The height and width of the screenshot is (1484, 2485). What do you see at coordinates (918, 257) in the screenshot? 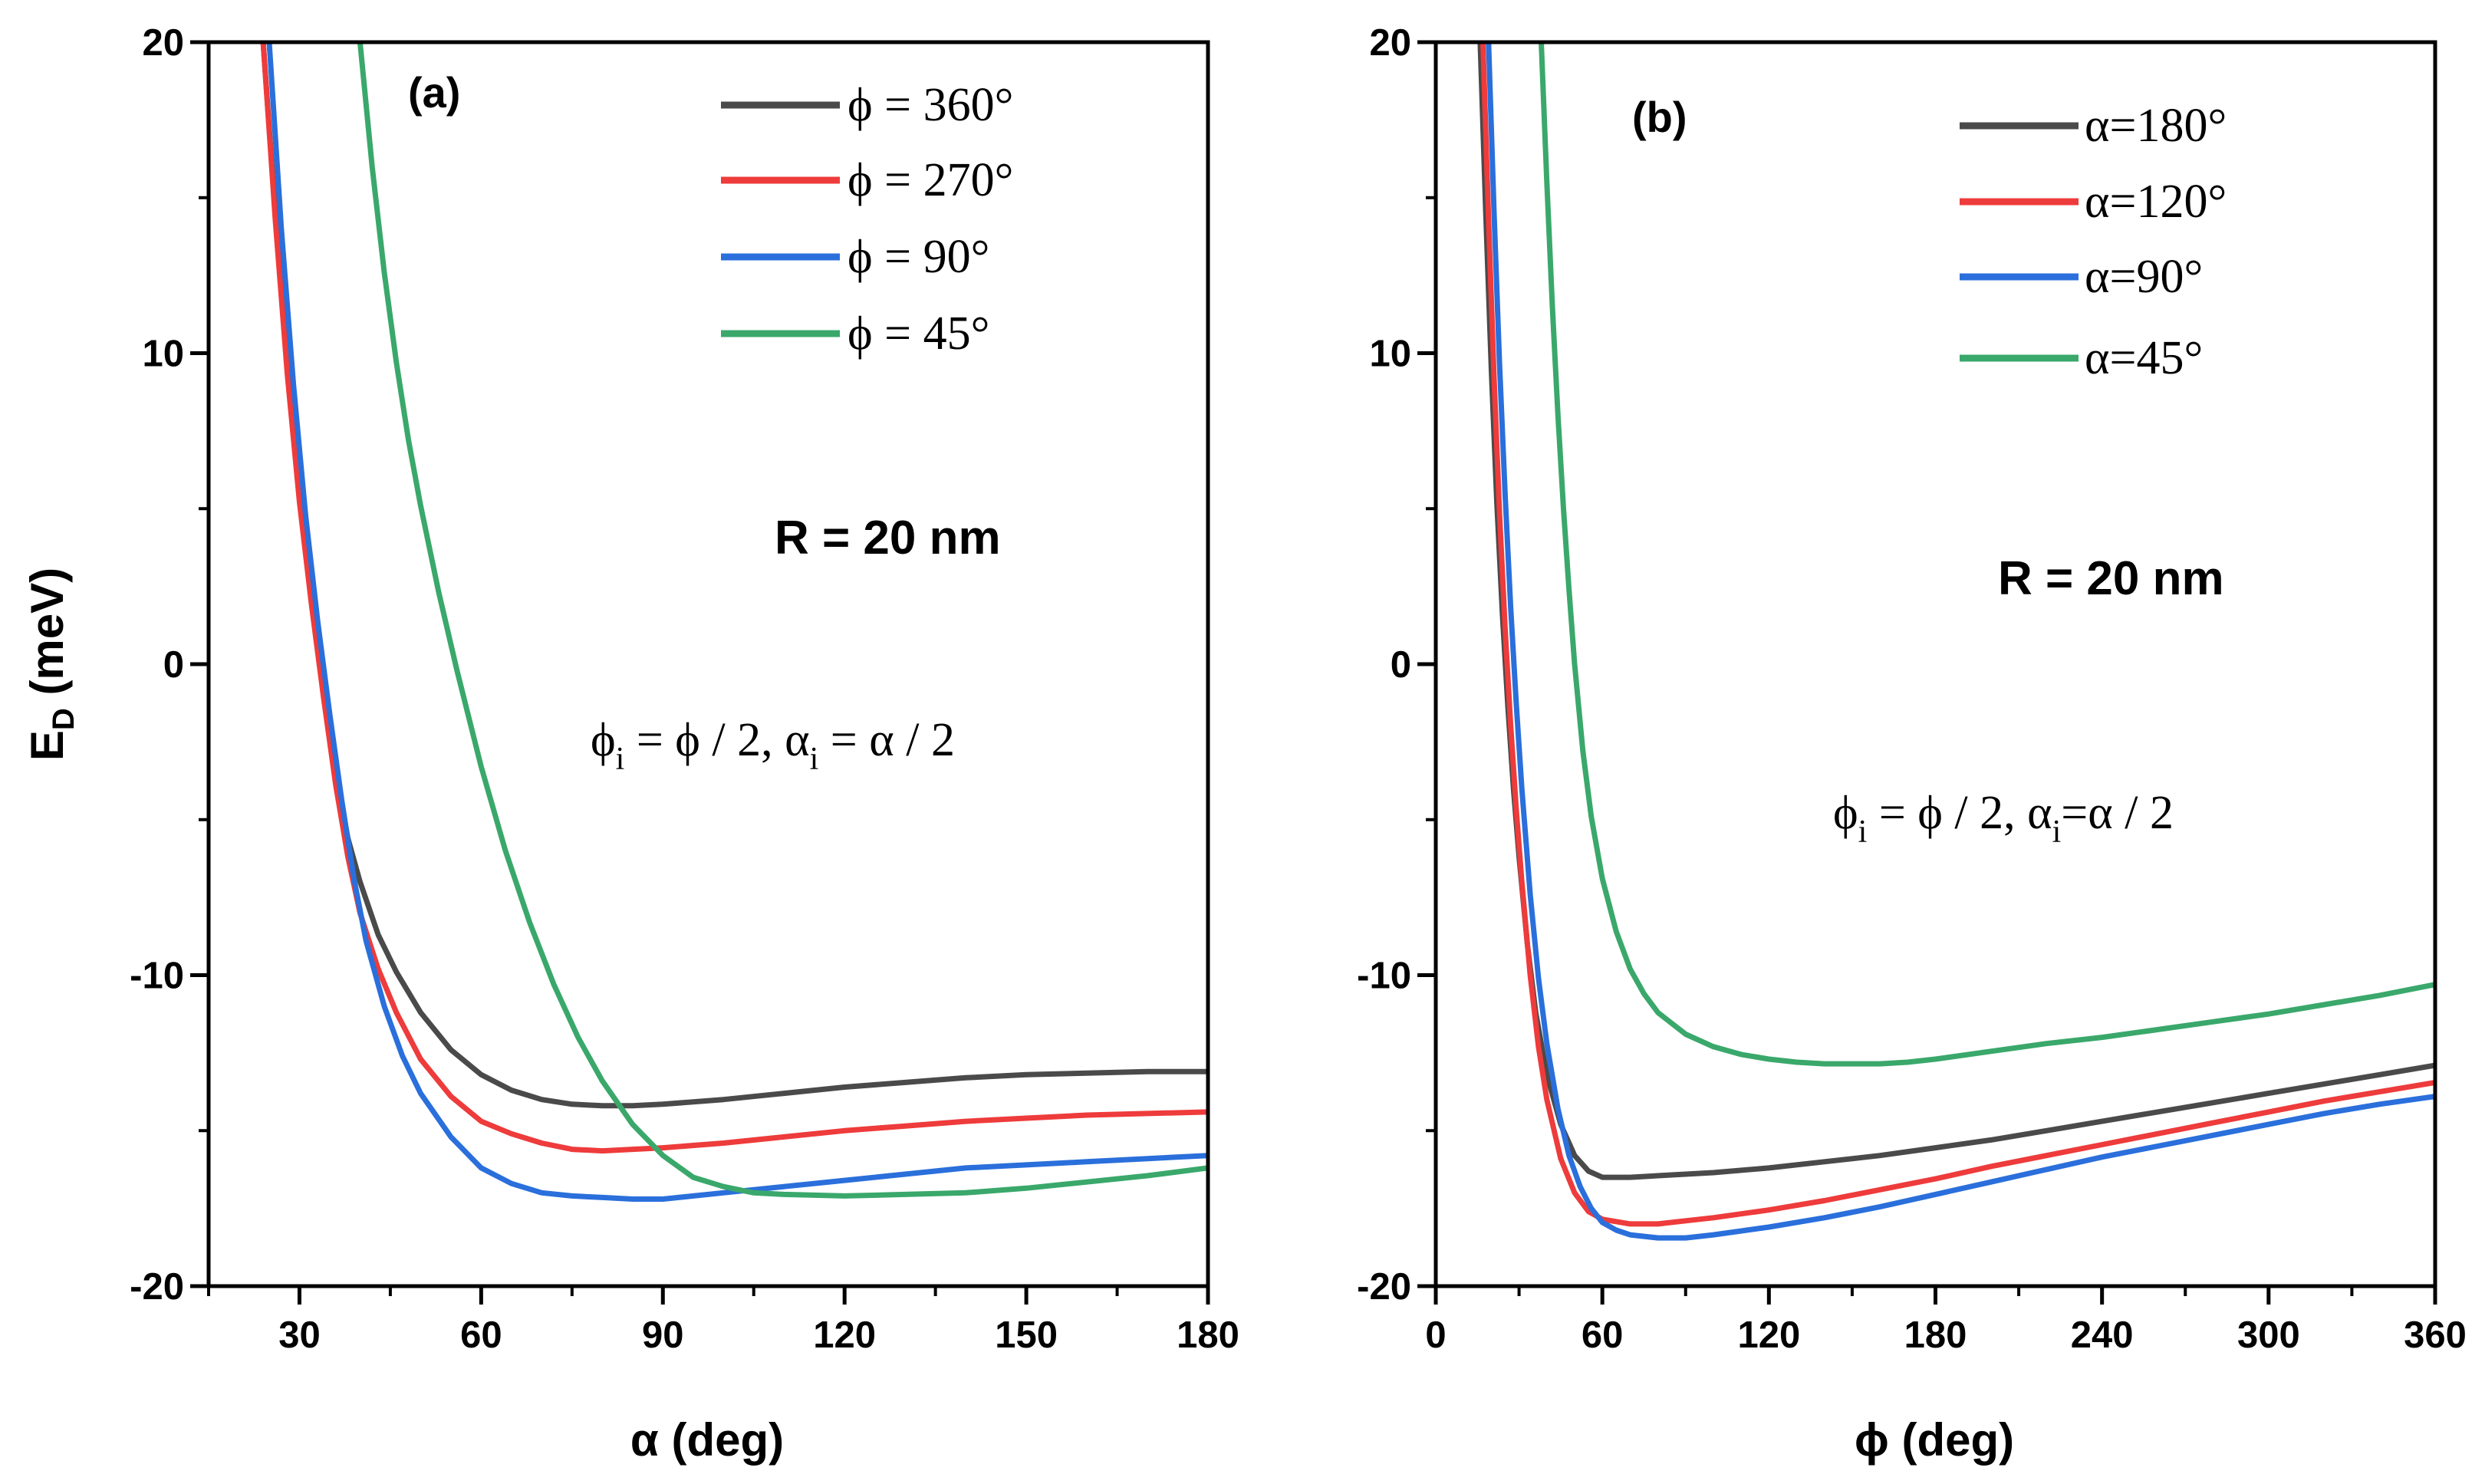
I see `legend-a-text-2: ϕ = 90°` at bounding box center [918, 257].